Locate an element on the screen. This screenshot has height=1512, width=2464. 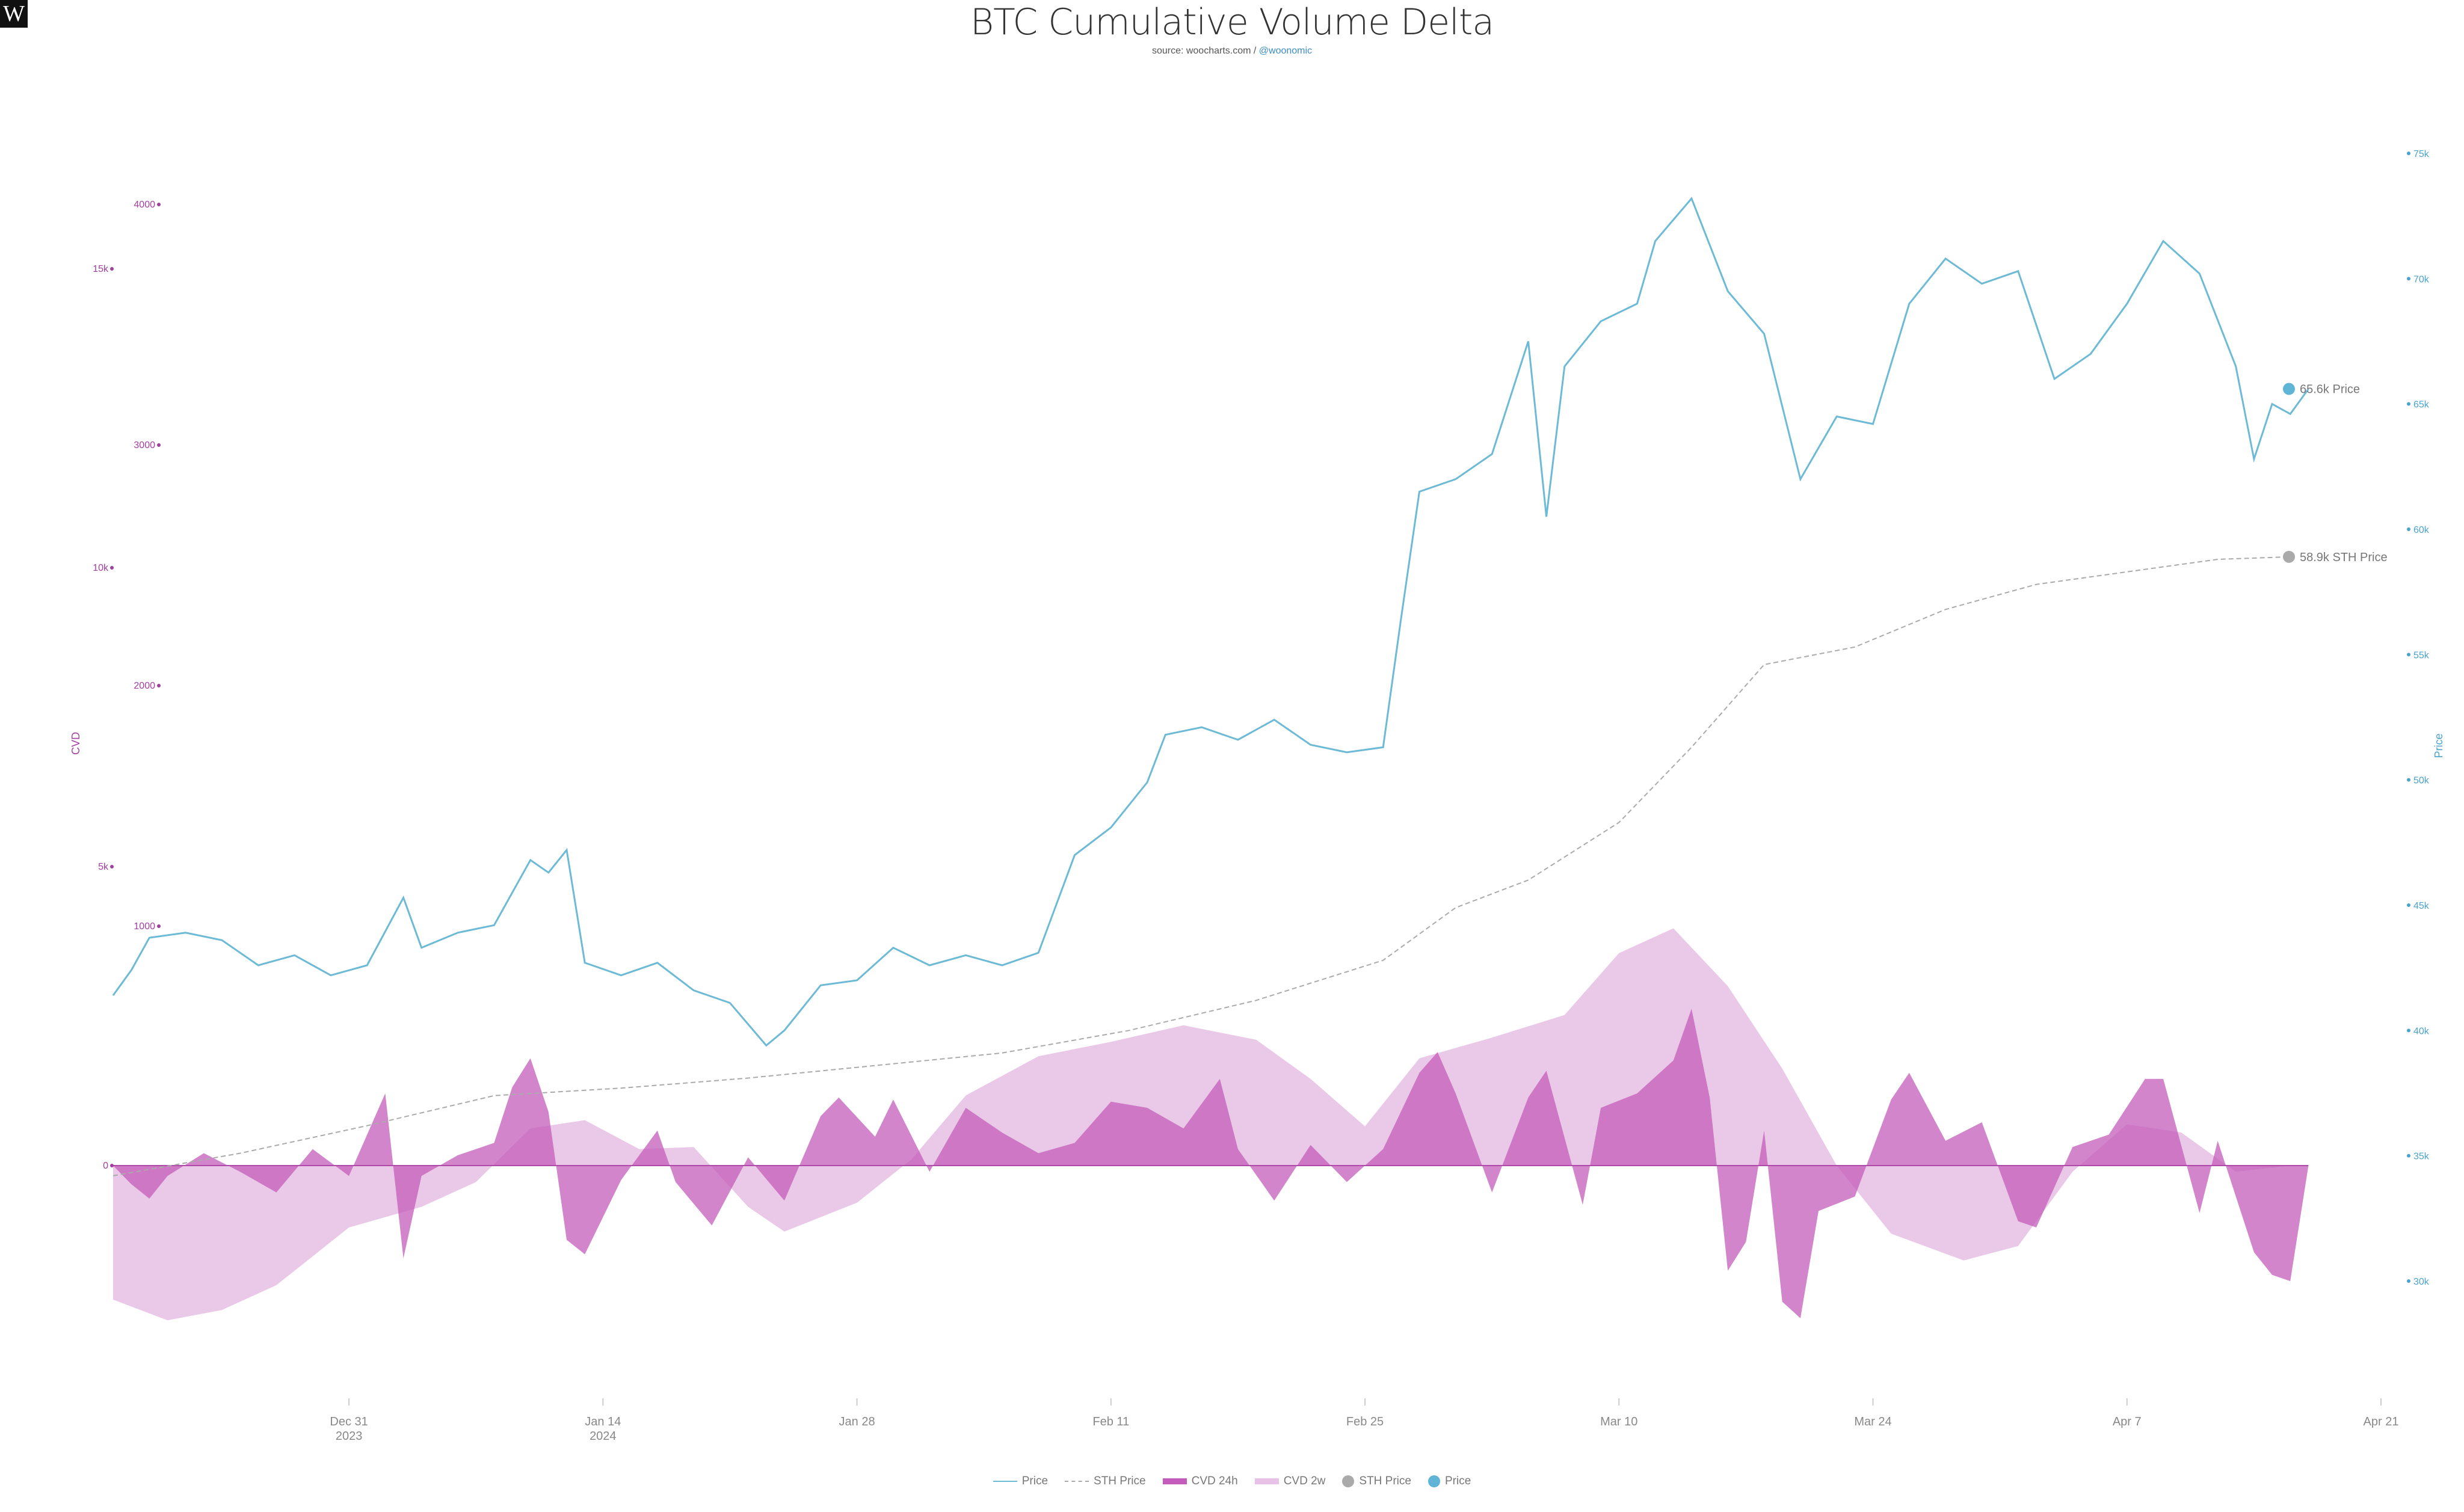
y-left-cvd2w-tick-label: 1000 is located at coordinates (144, 927).